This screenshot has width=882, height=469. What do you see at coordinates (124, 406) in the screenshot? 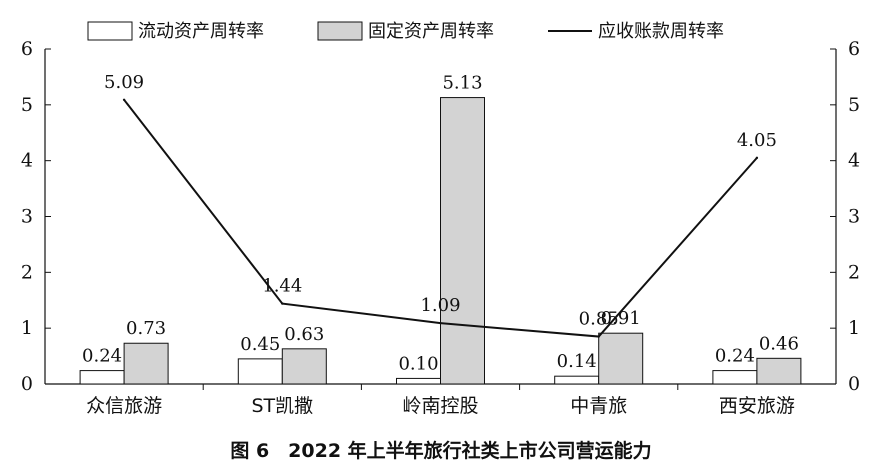
I see `x-category-label: 众信旅游` at bounding box center [124, 406].